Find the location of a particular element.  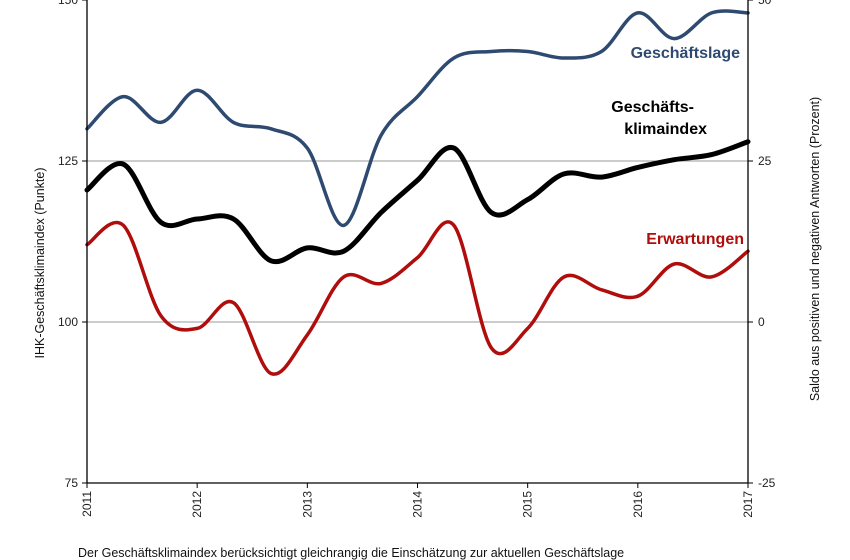

x-tick-label-6: 2017 is located at coordinates (748, 504).